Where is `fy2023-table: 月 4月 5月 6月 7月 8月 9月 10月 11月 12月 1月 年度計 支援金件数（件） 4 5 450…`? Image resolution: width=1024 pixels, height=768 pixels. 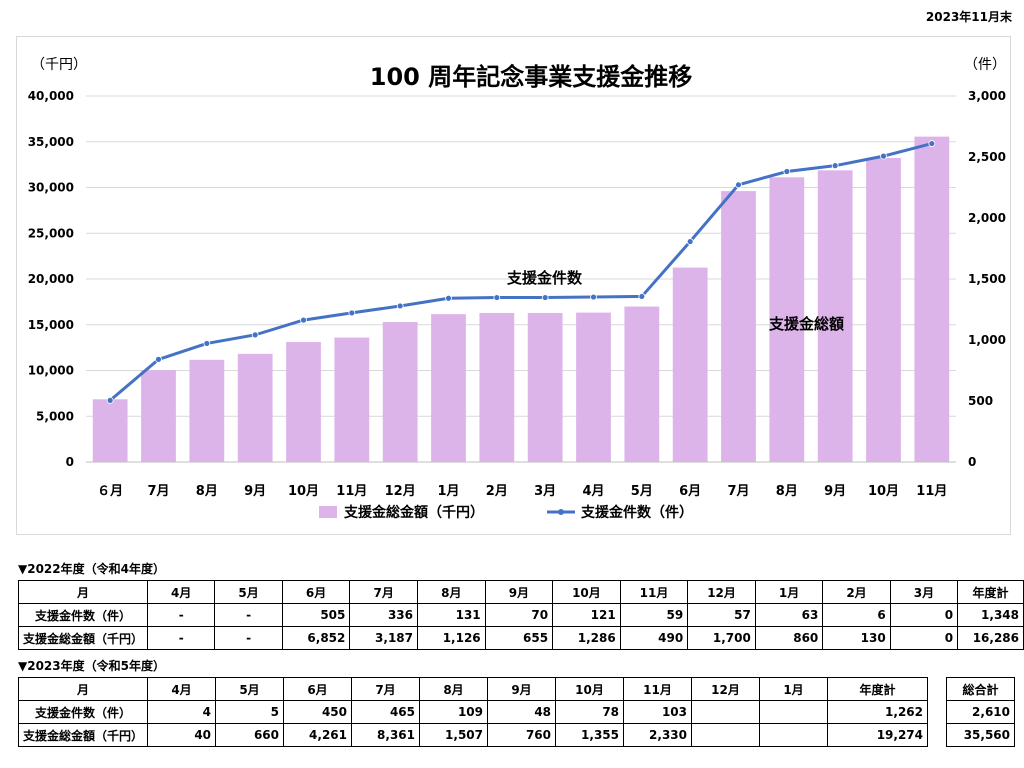 fy2023-table: 月 4月 5月 6月 7月 8月 9月 10月 11月 12月 1月 年度計 支援金件数（件） 4 5 450… is located at coordinates (473, 712).